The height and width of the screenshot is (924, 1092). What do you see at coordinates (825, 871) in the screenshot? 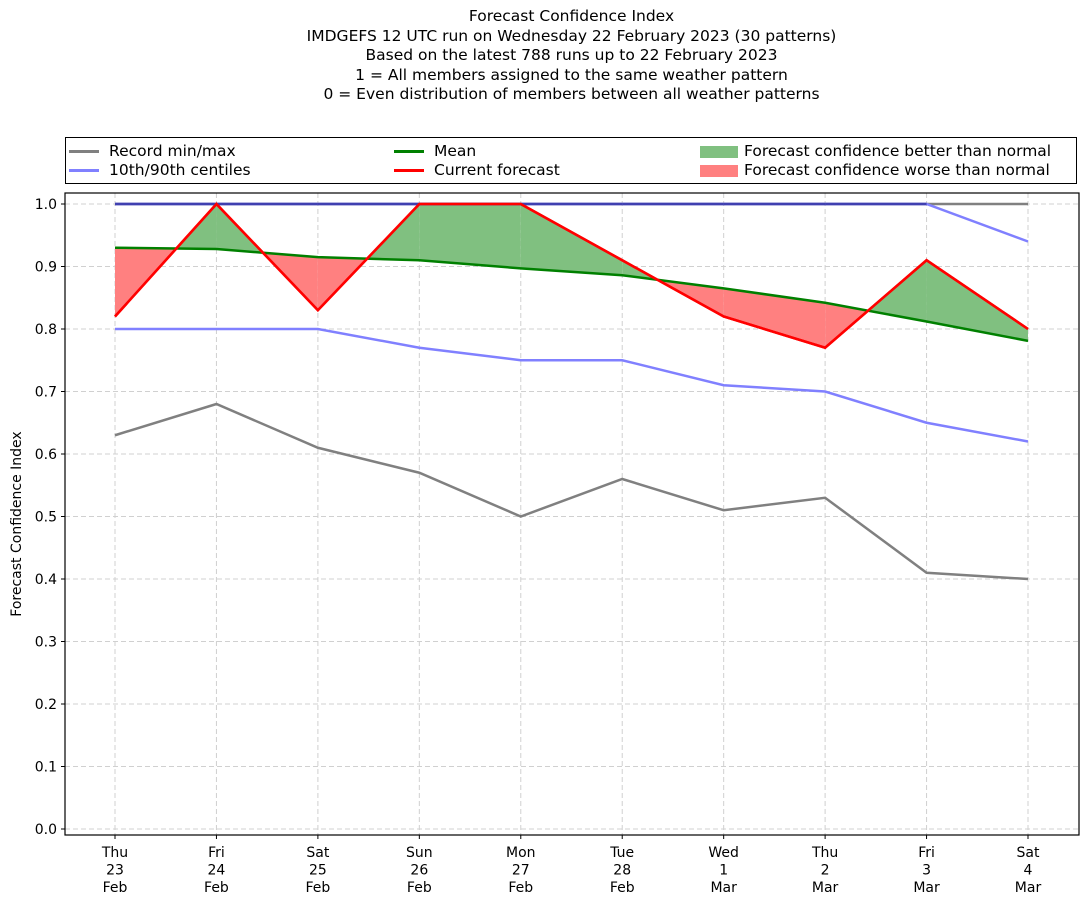
I see `x-tick-label: 2` at bounding box center [825, 871].